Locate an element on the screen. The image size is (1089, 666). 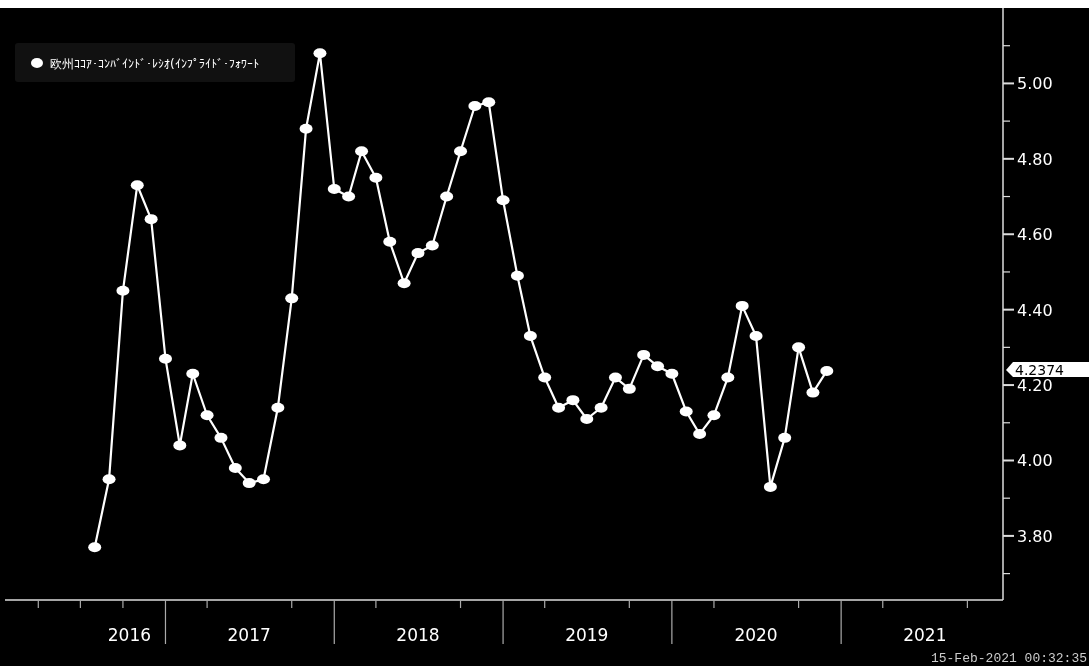
text: 15-Feb-2021 00:32:35 is located at coordinates (1008, 658).